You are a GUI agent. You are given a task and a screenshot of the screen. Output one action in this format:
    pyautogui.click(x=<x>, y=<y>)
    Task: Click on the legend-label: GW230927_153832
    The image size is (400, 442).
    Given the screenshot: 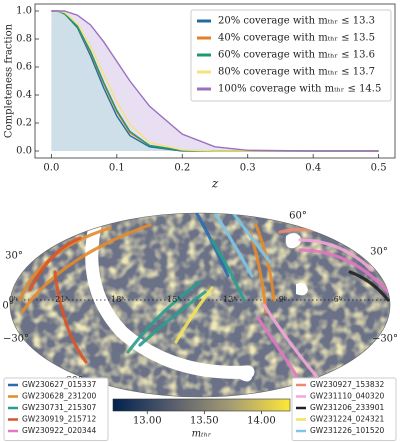 What is the action you would take?
    pyautogui.click(x=347, y=384)
    